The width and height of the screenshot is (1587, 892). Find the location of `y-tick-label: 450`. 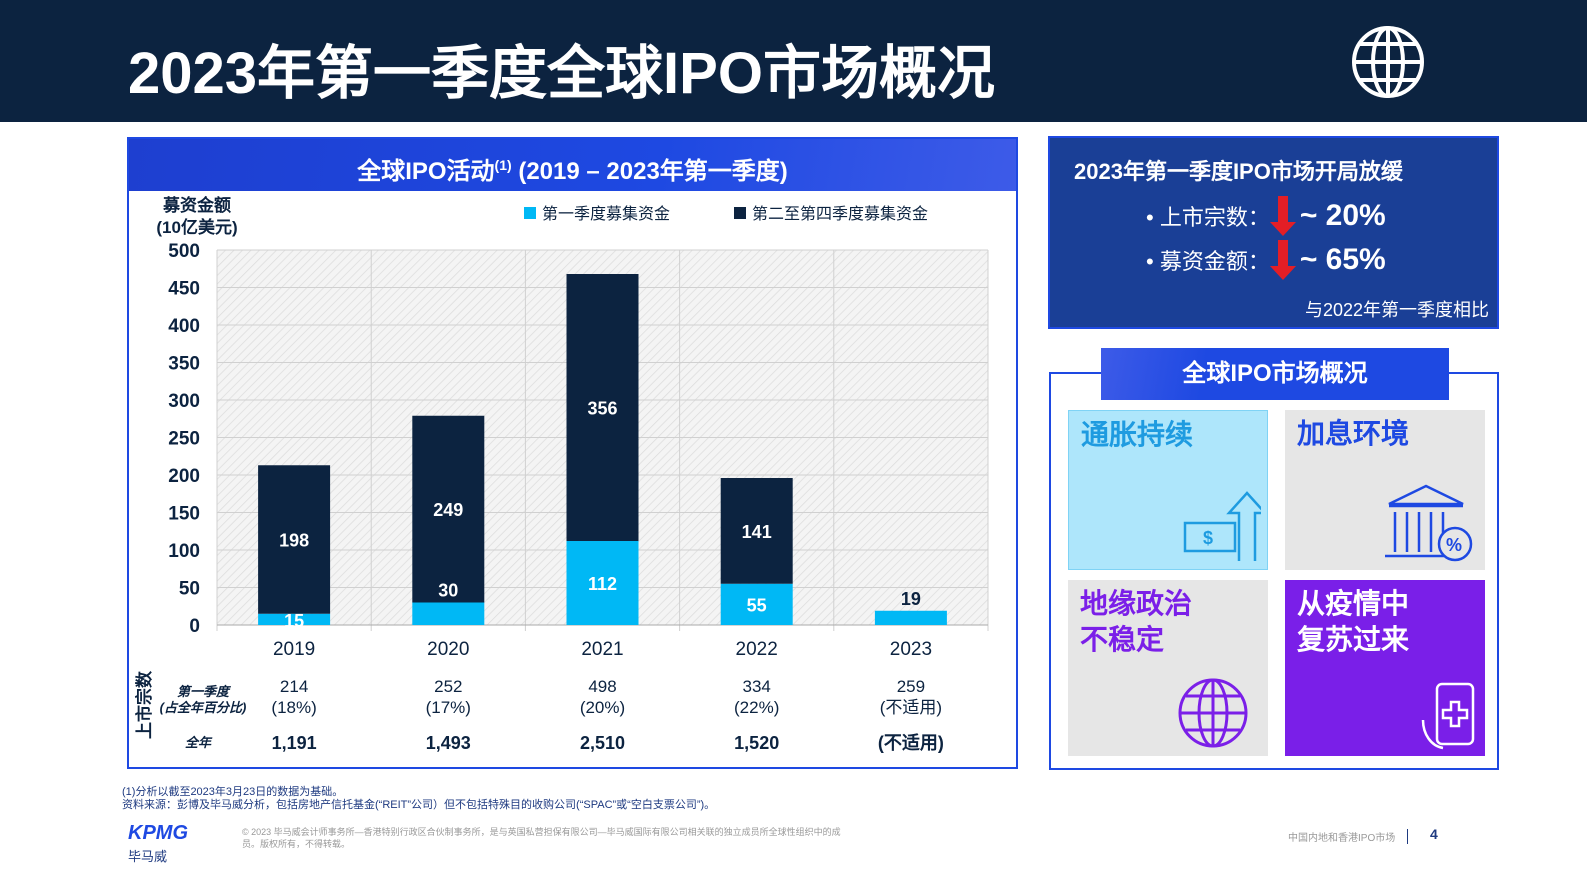

y-tick-label: 450 is located at coordinates (184, 289).